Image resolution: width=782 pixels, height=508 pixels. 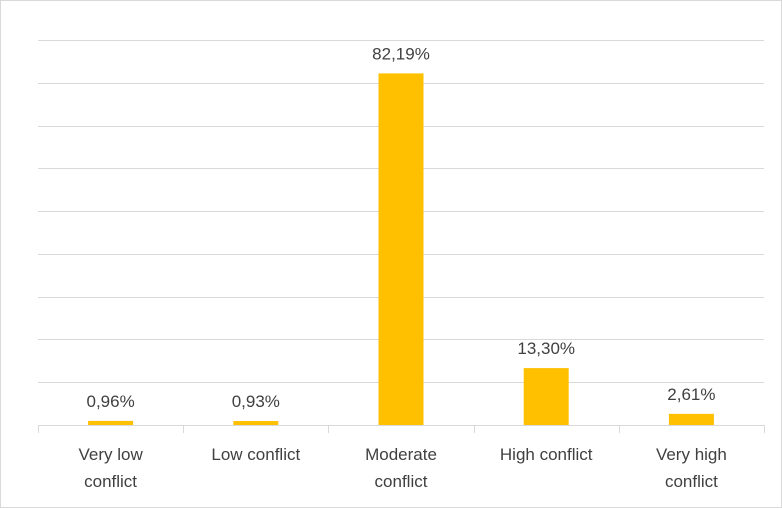 I want to click on category-label: Moderate, so click(x=401, y=454).